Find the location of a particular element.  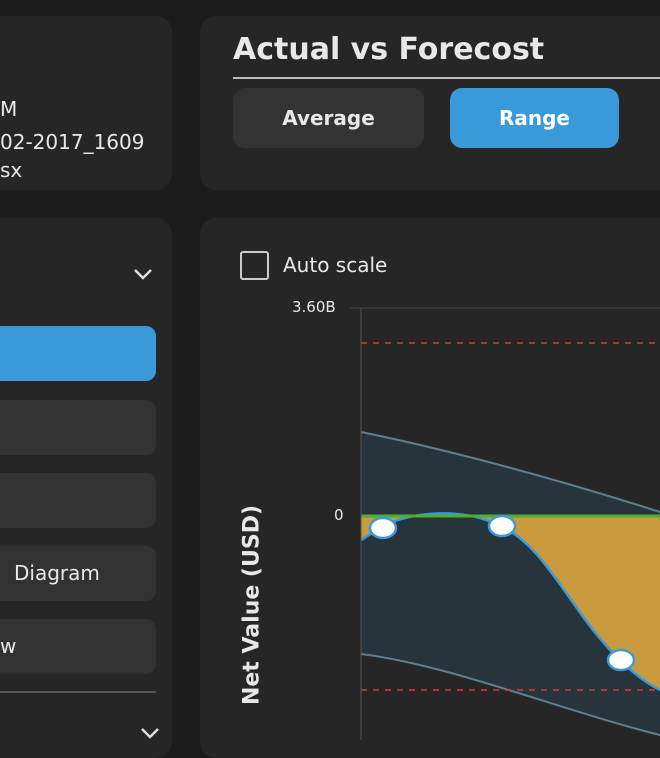

divider is located at coordinates (78, 692).